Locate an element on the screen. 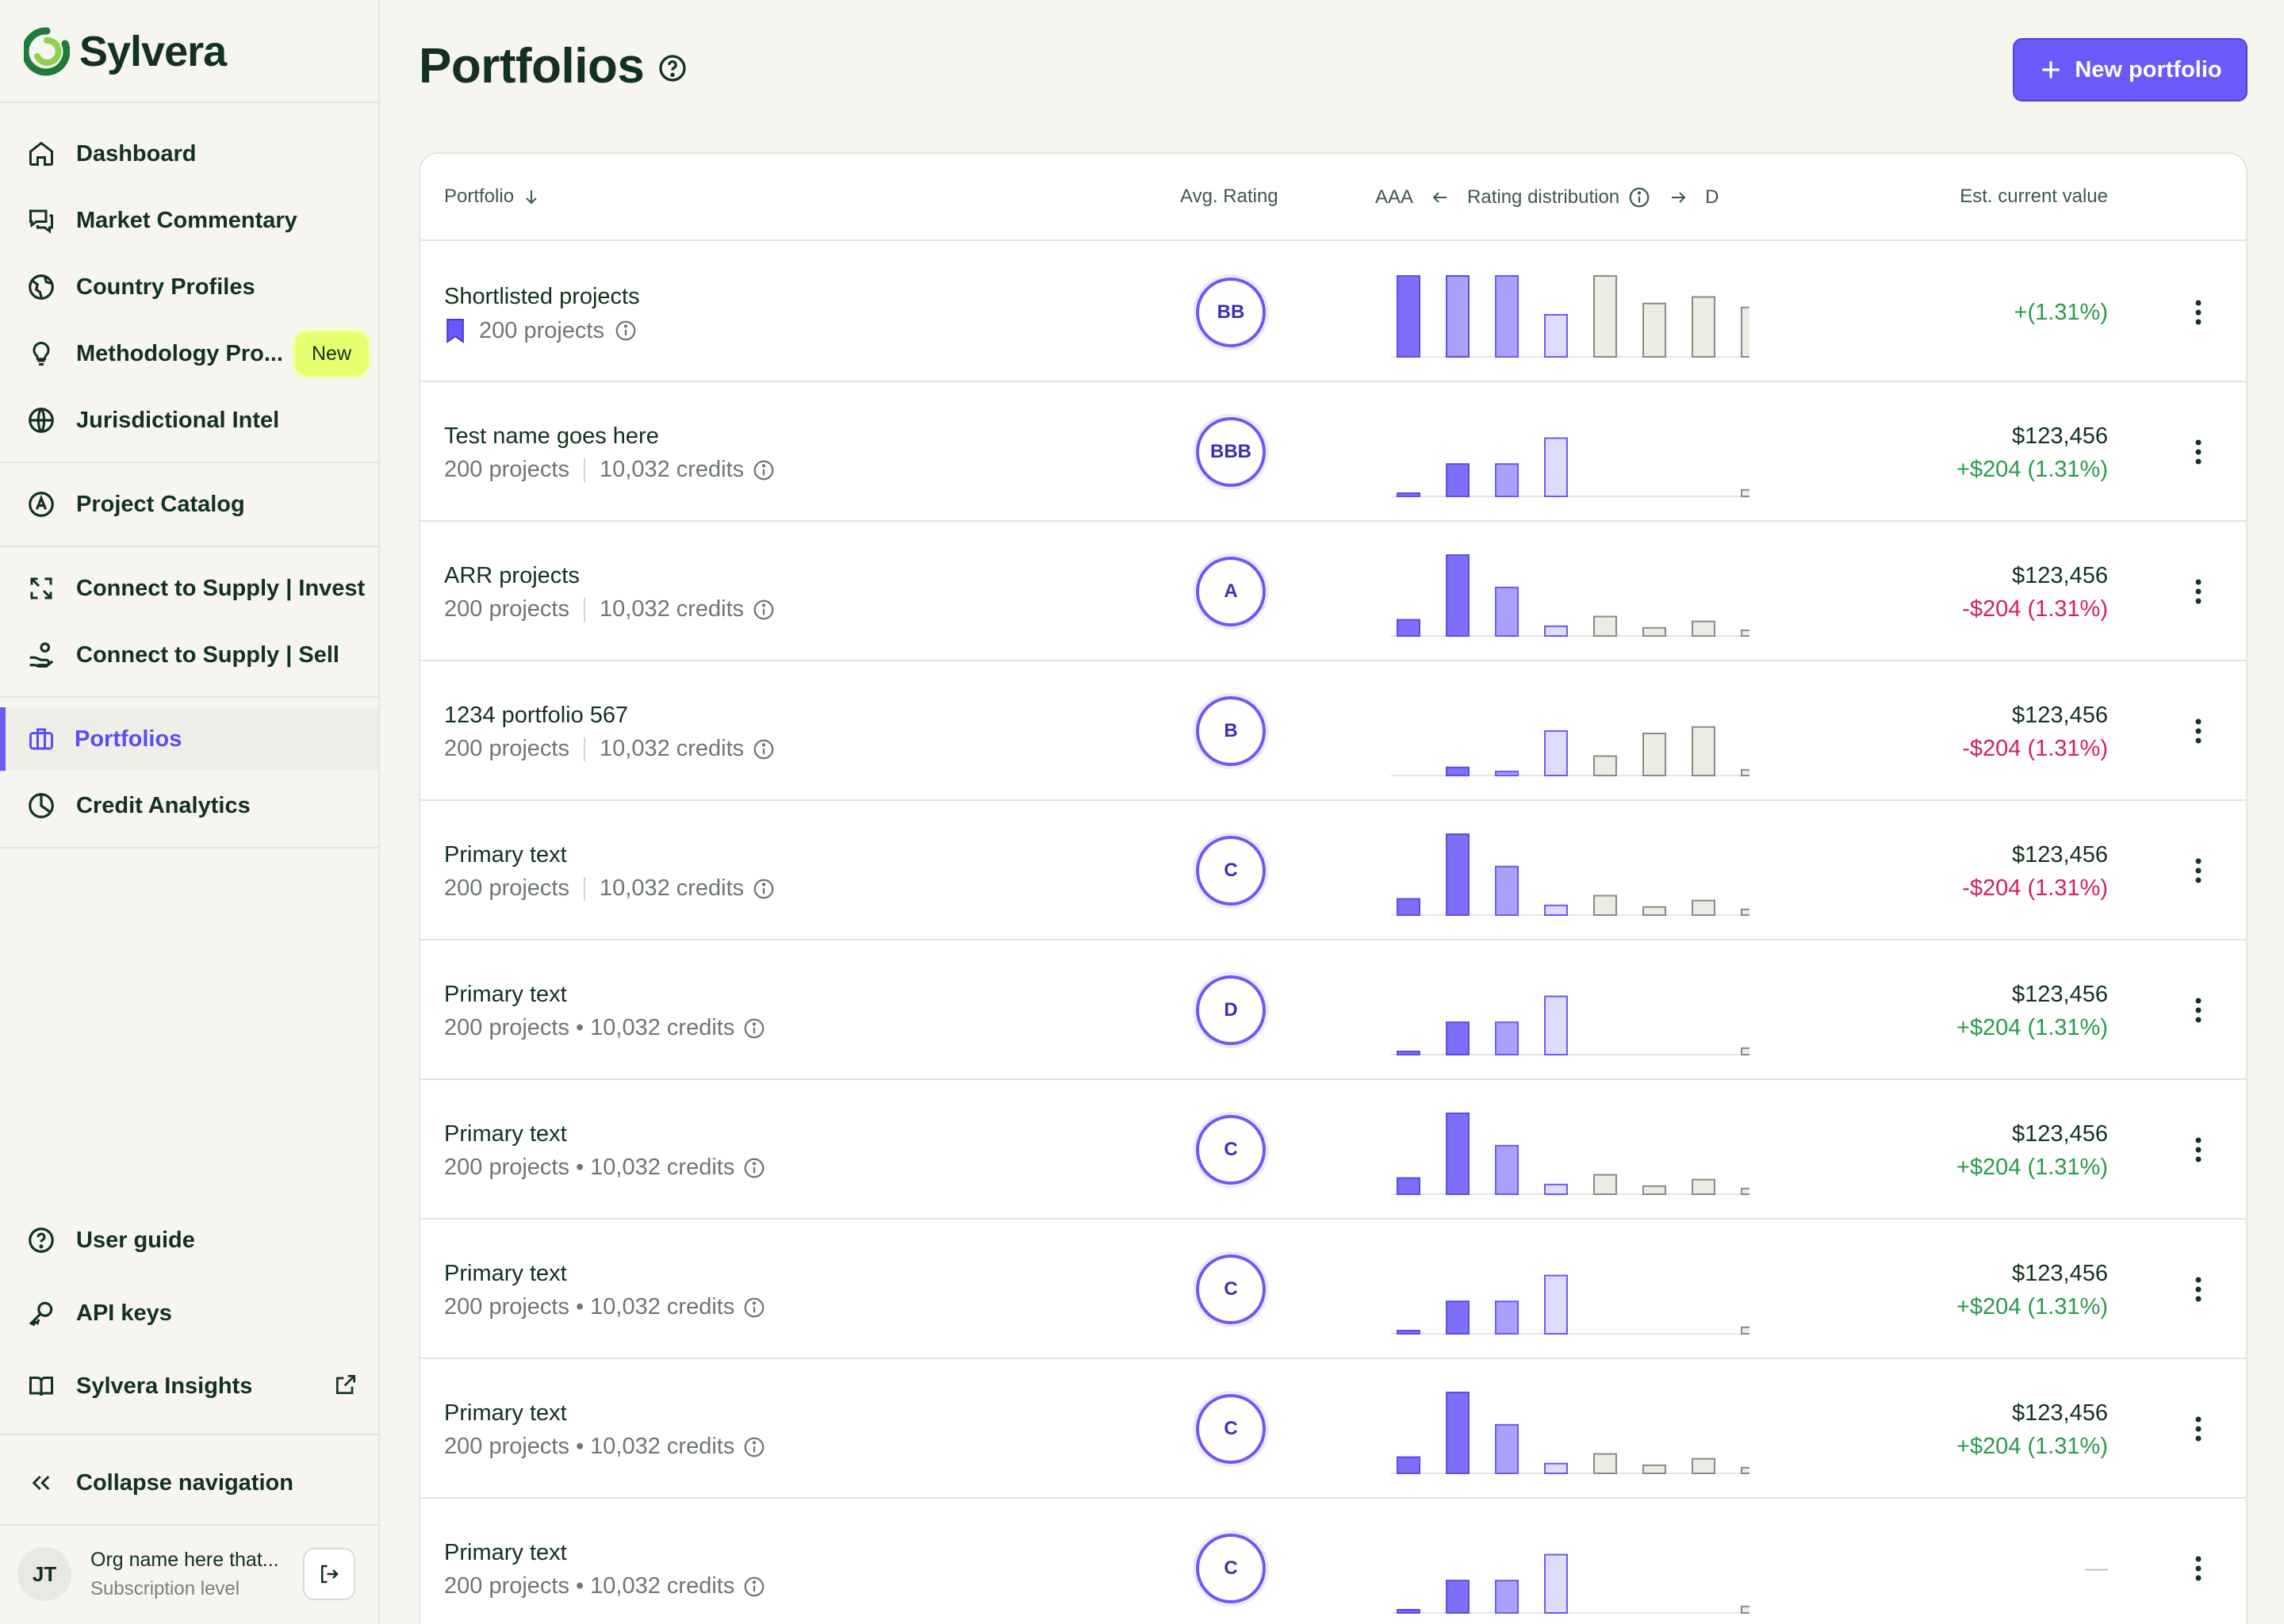 The width and height of the screenshot is (2284, 1624). distribution-svg is located at coordinates (1578, 1433).